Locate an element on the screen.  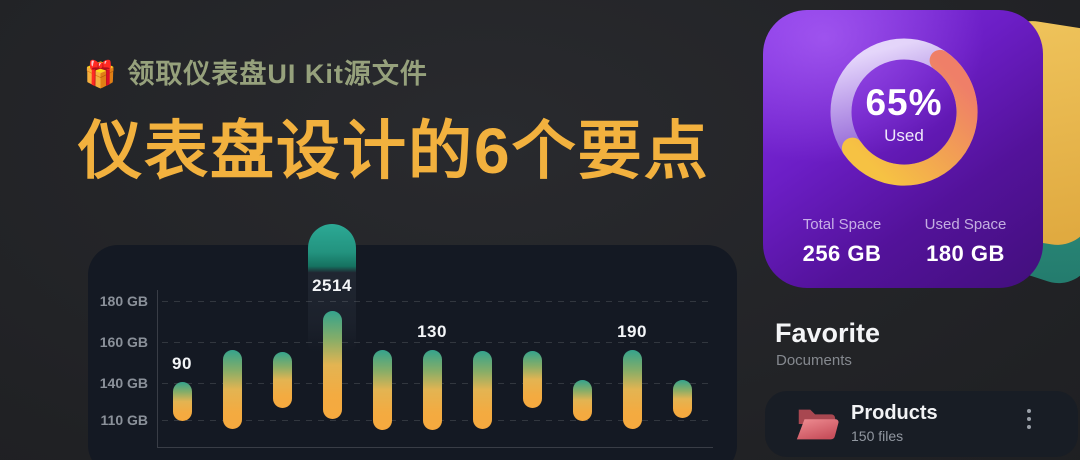
list-item-products: Products 150 files is located at coordinates (921, 424).